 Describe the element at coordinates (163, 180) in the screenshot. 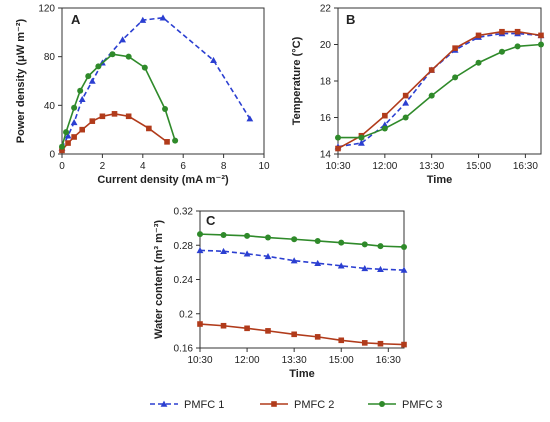

I see `x-axis-label: Current density (mA m⁻²)` at that location.